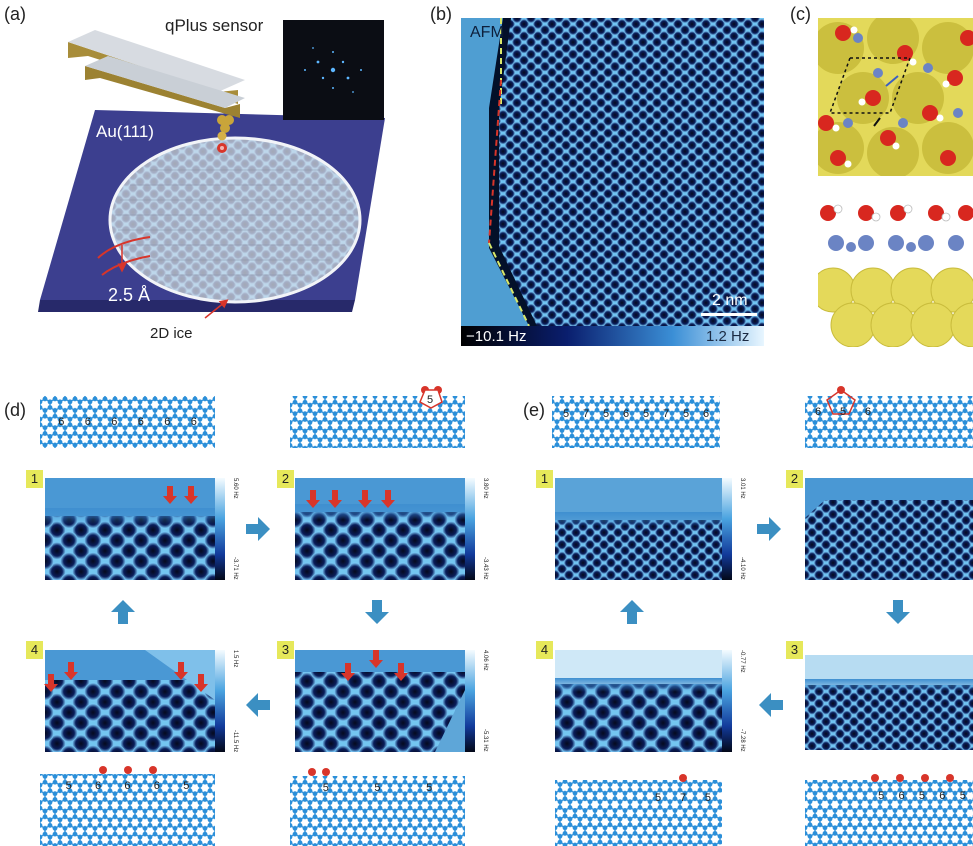 This screenshot has height=846, width=973. I want to click on panel-c-label: (c), so click(800, 14).